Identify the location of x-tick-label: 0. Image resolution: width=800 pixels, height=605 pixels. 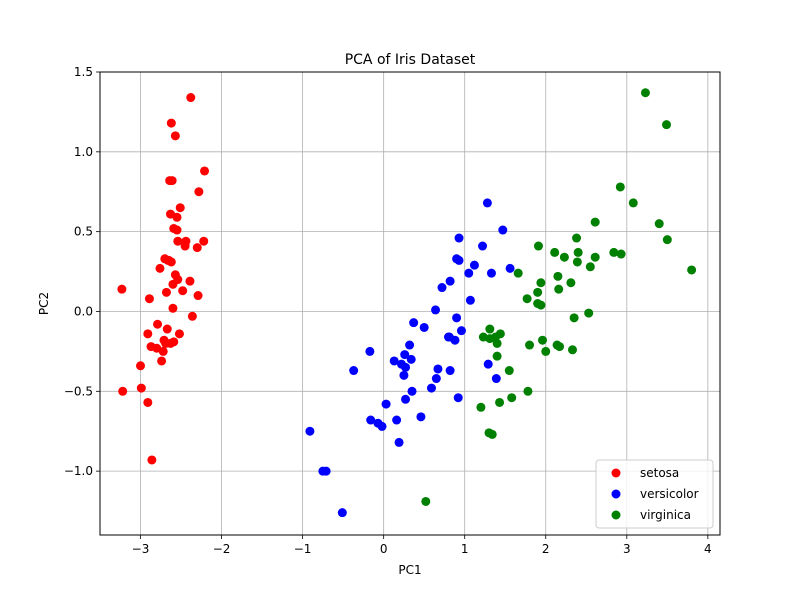
(384, 549).